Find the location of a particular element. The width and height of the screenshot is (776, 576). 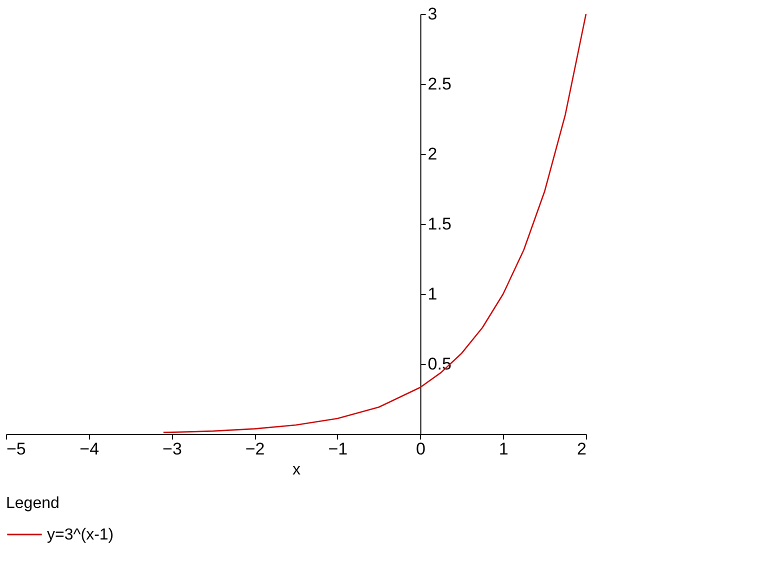

y-tick-label: 2 is located at coordinates (433, 154).